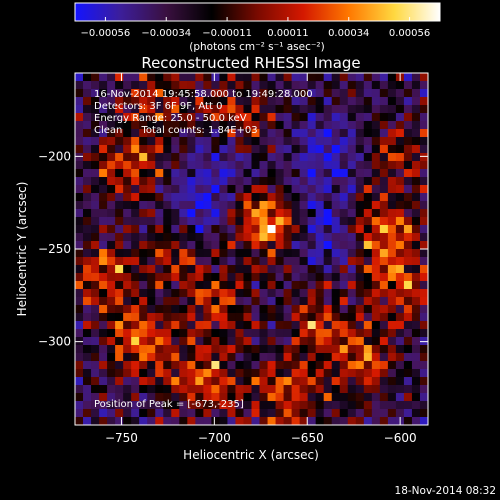  Describe the element at coordinates (256, 47) in the screenshot. I see `colorbar-unit-label: (photons cm⁻² s⁻¹ asec⁻²)` at that location.